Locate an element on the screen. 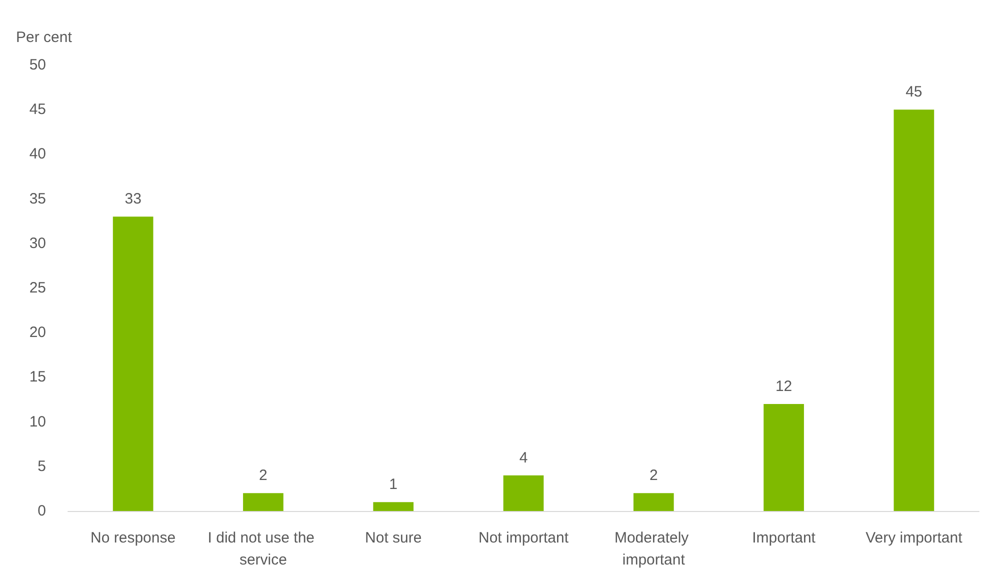 This screenshot has height=579, width=995. y-tick-label: 20 is located at coordinates (37, 333).